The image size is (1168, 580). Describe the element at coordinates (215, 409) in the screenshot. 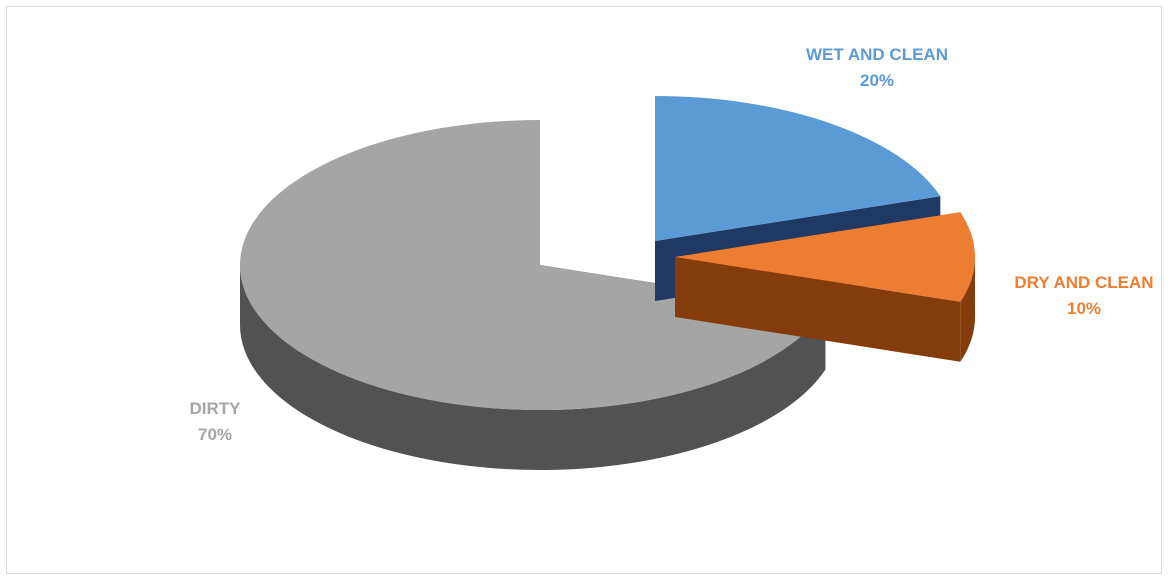

I see `data-label-category: DIRTY` at that location.